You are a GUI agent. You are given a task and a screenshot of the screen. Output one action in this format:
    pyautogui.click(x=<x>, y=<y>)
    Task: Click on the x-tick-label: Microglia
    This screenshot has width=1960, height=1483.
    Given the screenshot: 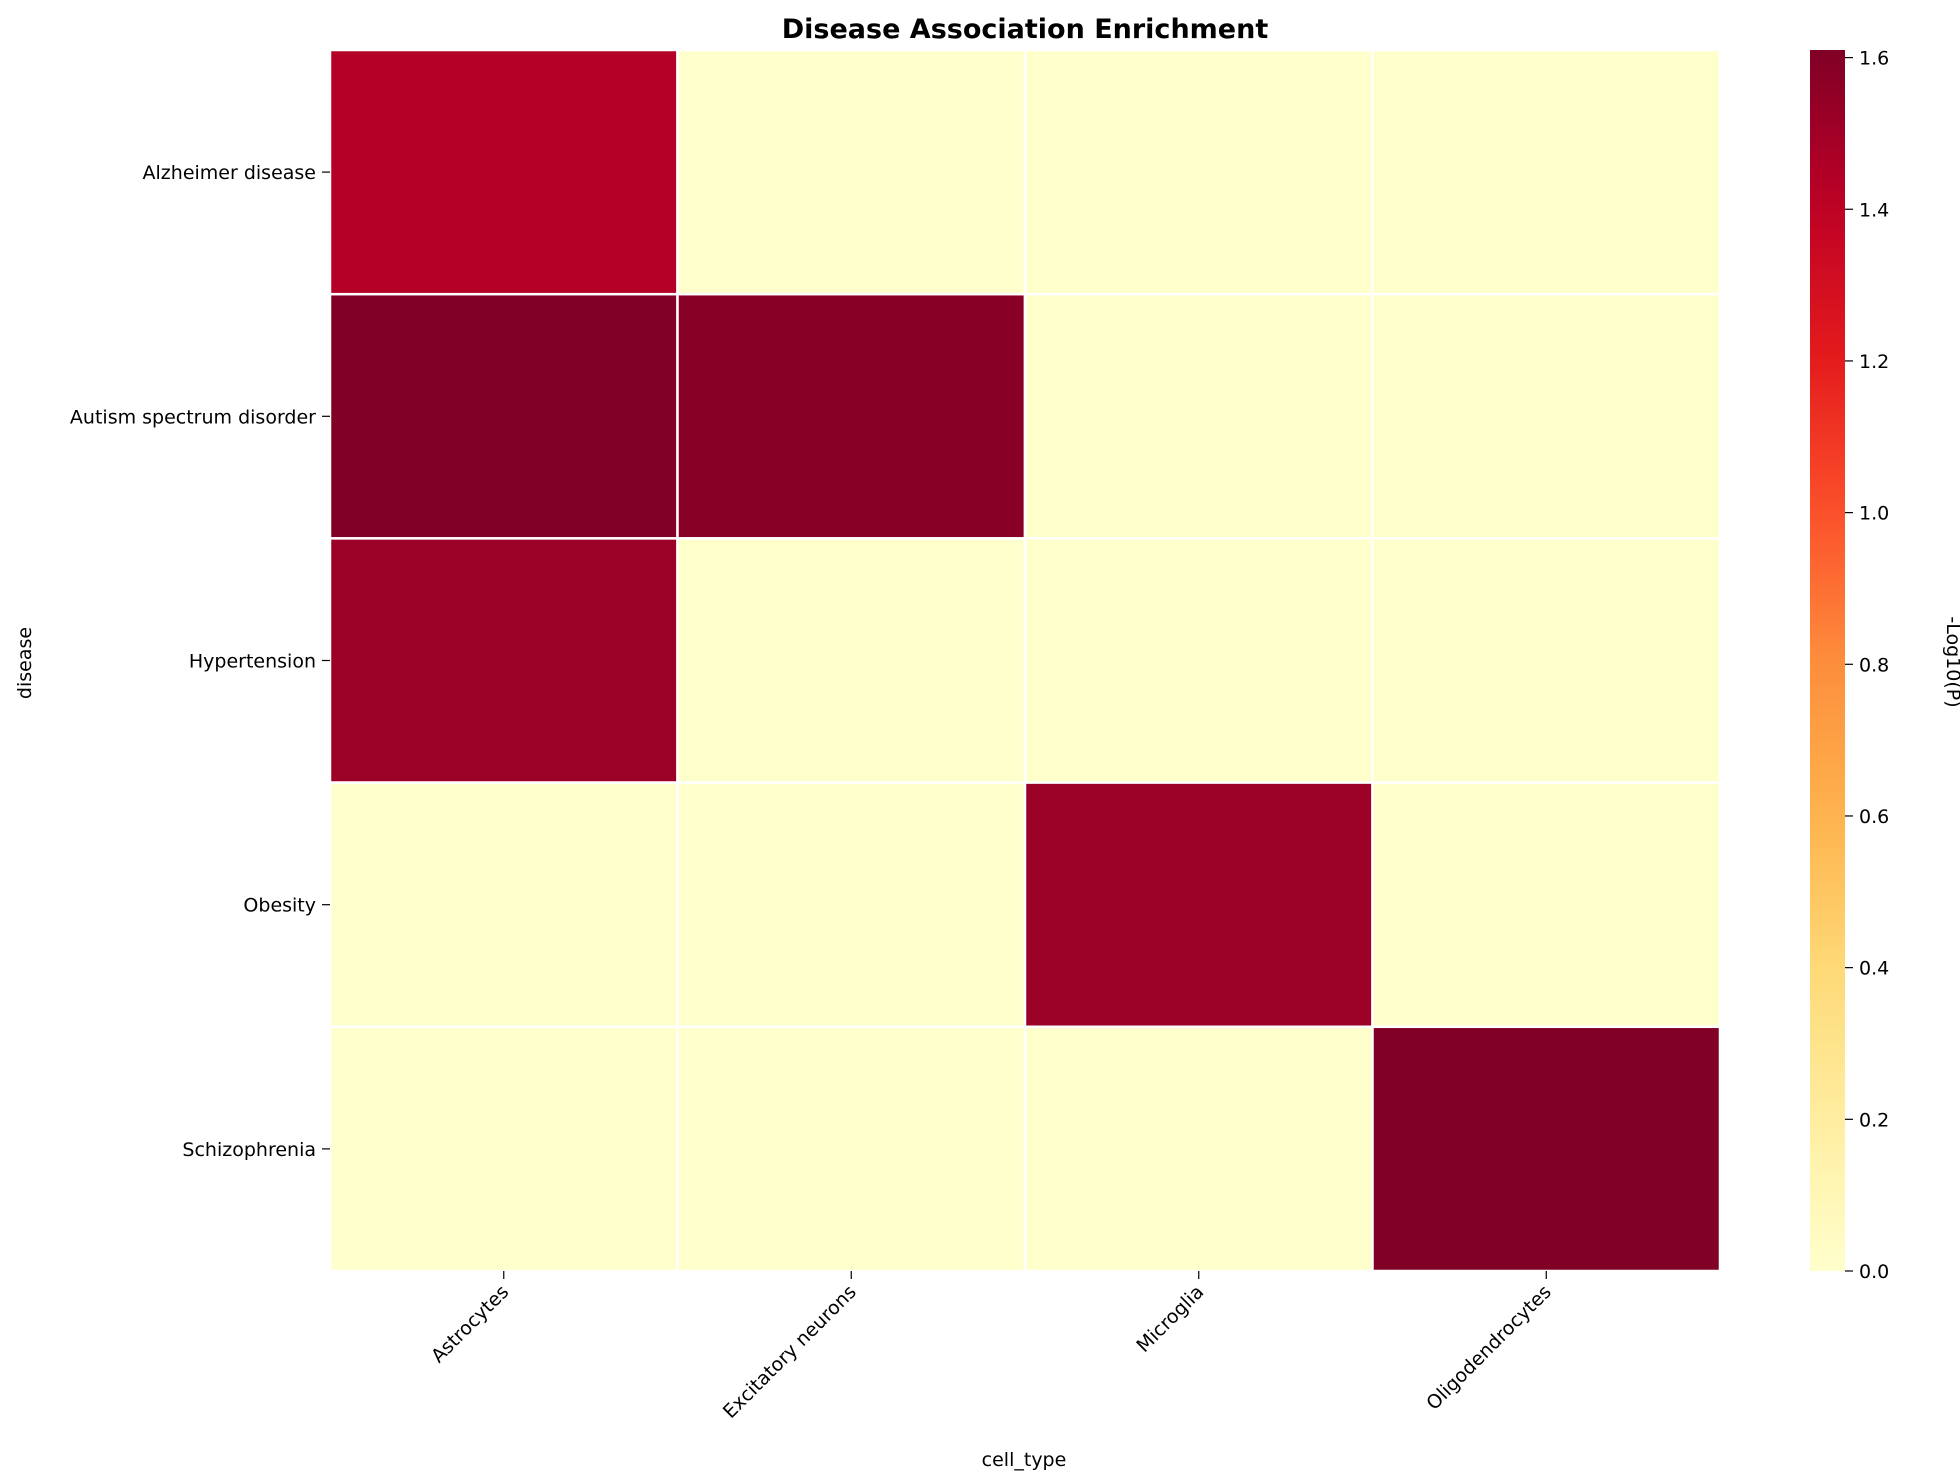 What is the action you would take?
    pyautogui.click(x=1170, y=1319)
    